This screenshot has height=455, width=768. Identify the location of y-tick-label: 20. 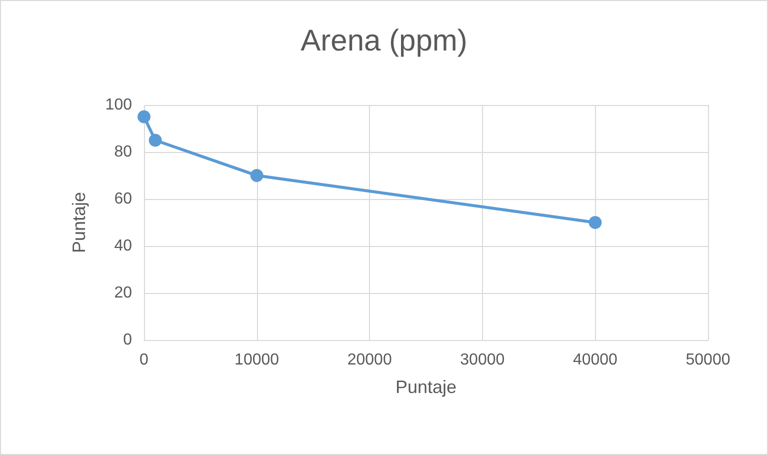
(123, 293).